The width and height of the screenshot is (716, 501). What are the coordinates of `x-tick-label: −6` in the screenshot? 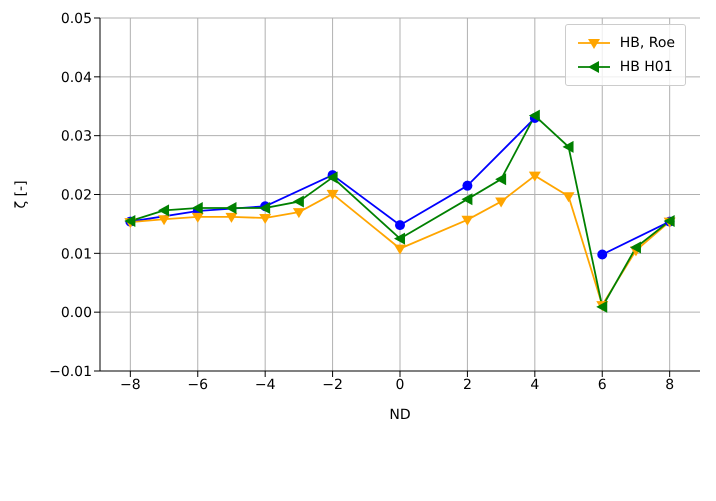 It's located at (197, 384).